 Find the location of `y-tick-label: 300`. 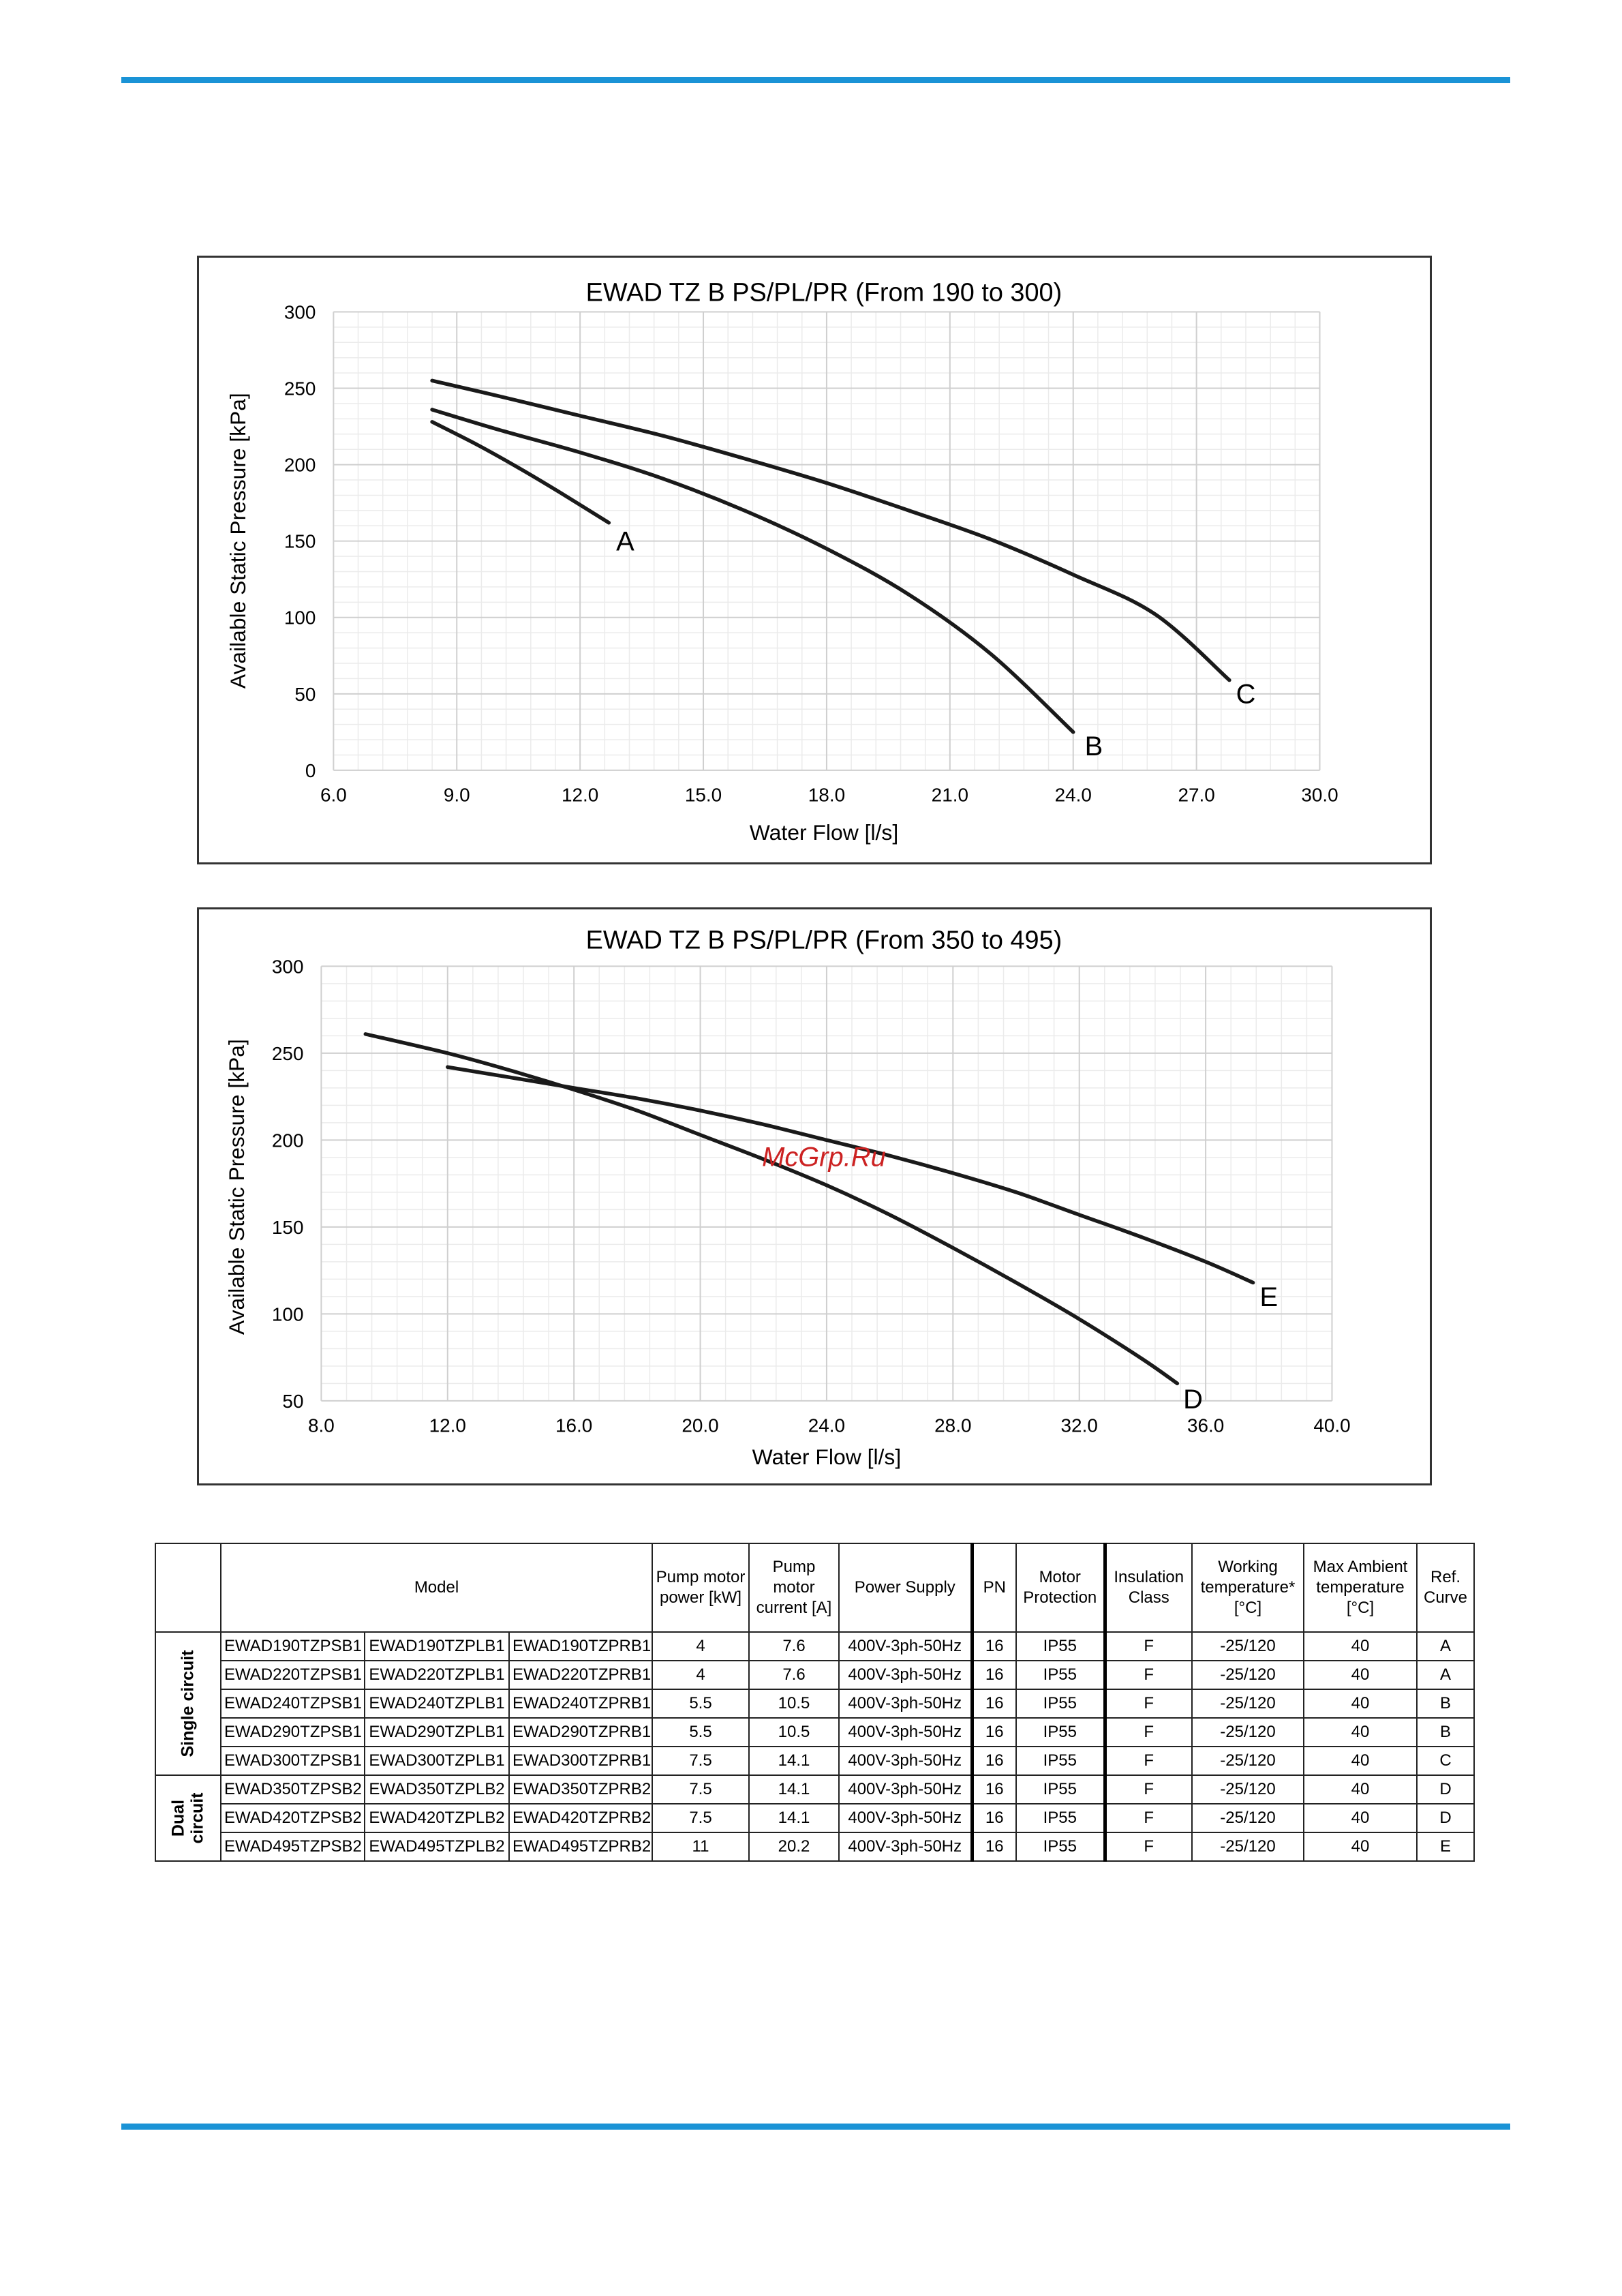

y-tick-label: 300 is located at coordinates (300, 311).